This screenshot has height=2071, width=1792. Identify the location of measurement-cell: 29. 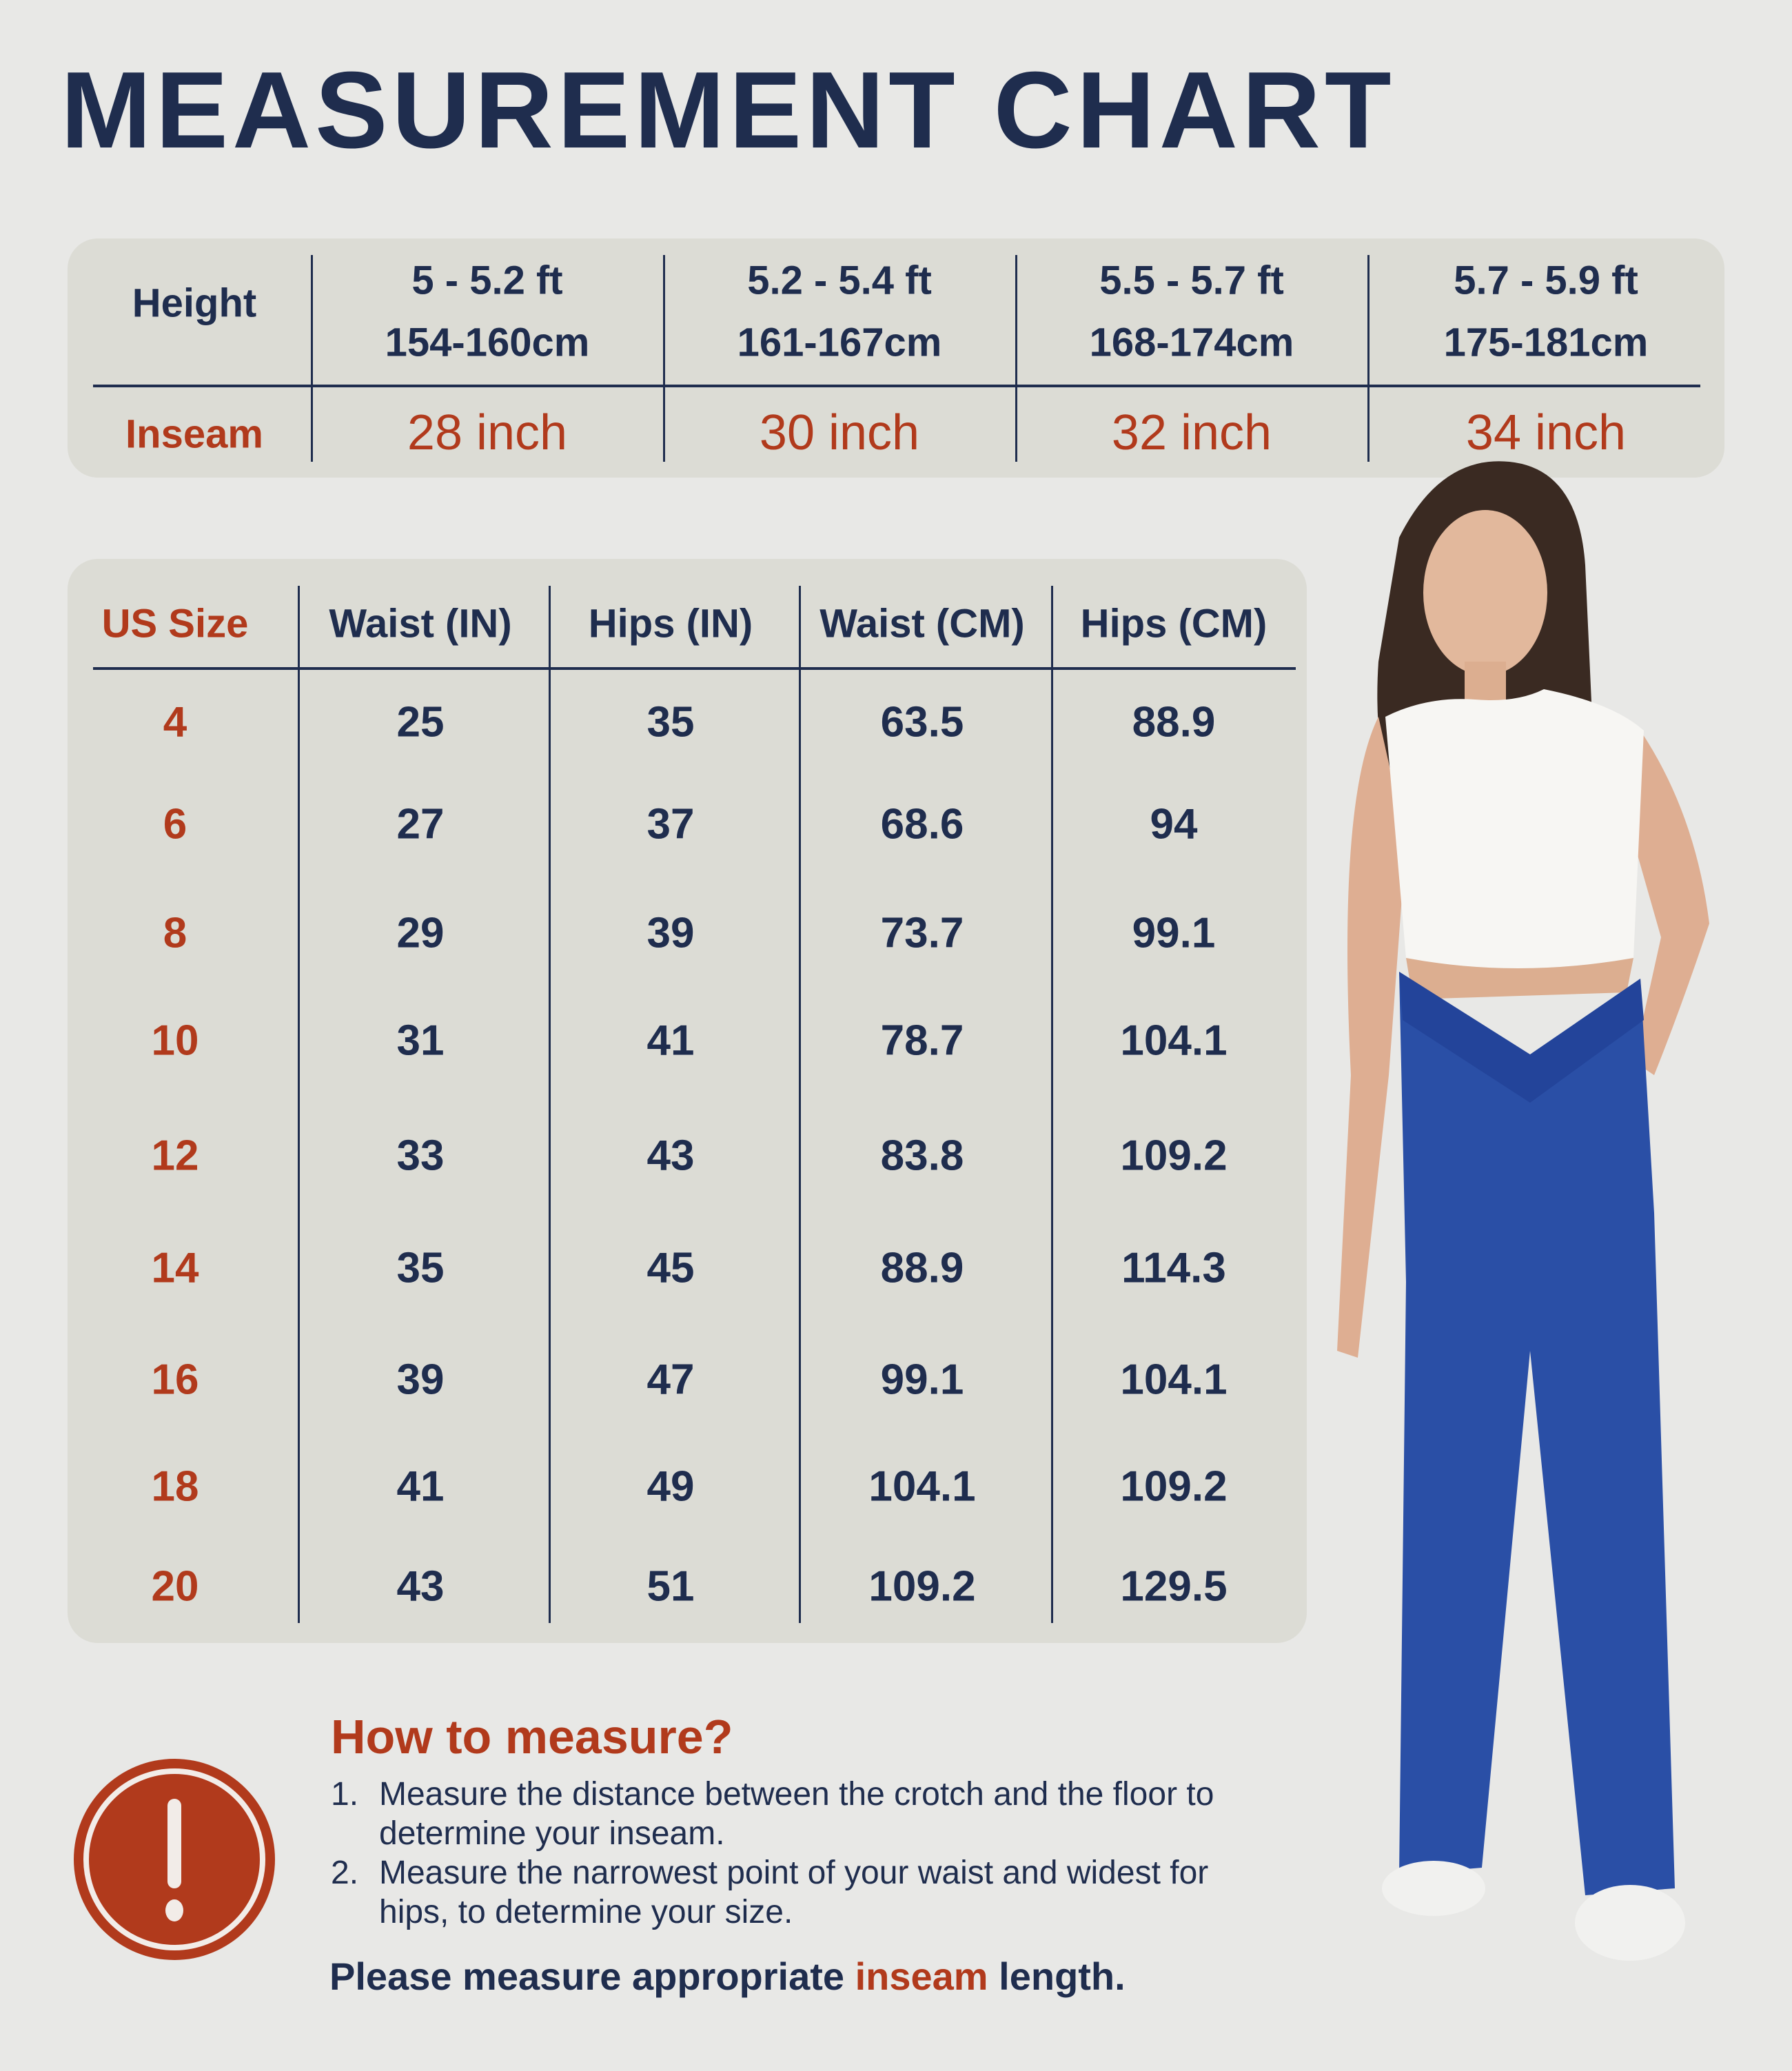
(420, 933).